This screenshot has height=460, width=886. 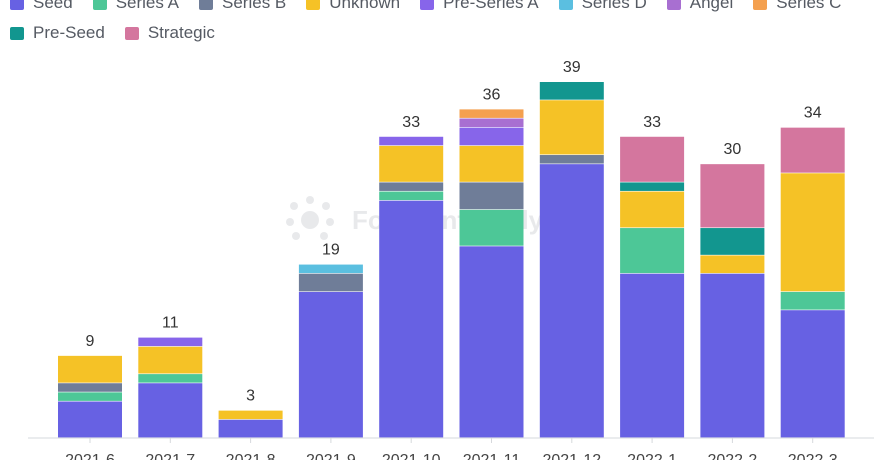 I want to click on x-tick-label: 2022-1, so click(x=652, y=456).